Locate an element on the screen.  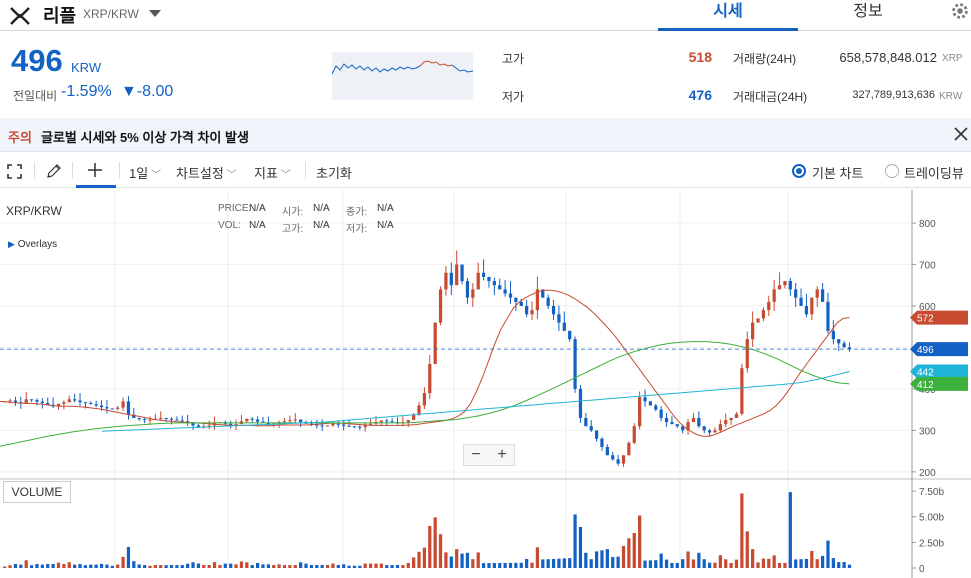
tab-info: 정보 is located at coordinates (868, 11).